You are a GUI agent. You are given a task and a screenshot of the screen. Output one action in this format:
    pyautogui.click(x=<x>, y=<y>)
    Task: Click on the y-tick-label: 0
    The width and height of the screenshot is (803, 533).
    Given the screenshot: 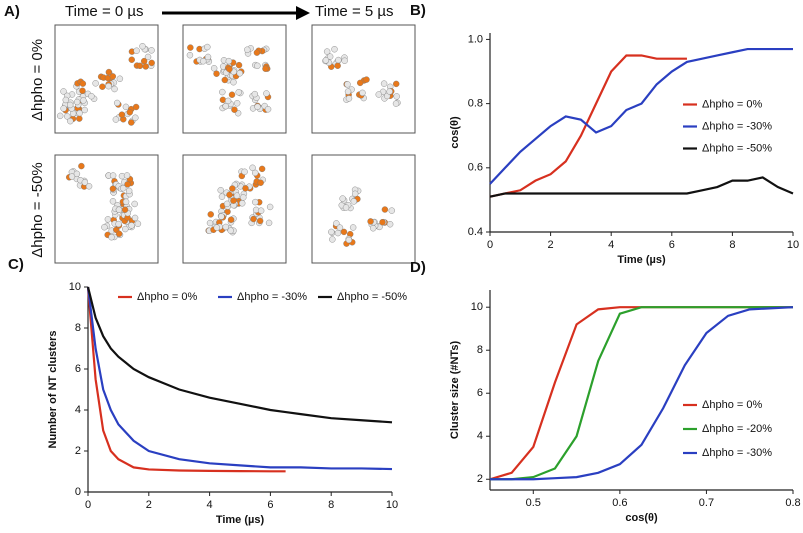 What is the action you would take?
    pyautogui.click(x=78, y=492)
    